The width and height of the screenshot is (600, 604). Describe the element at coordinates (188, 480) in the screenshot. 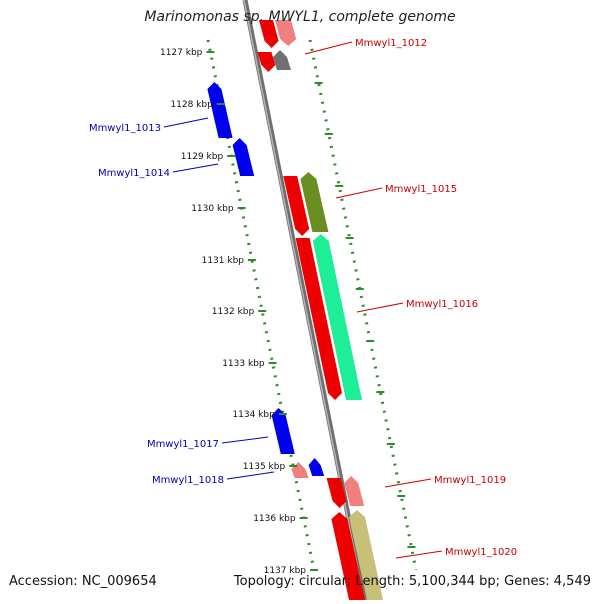

I see `gene-label-mmwyl1-1018: Mmwyl1_1018` at that location.